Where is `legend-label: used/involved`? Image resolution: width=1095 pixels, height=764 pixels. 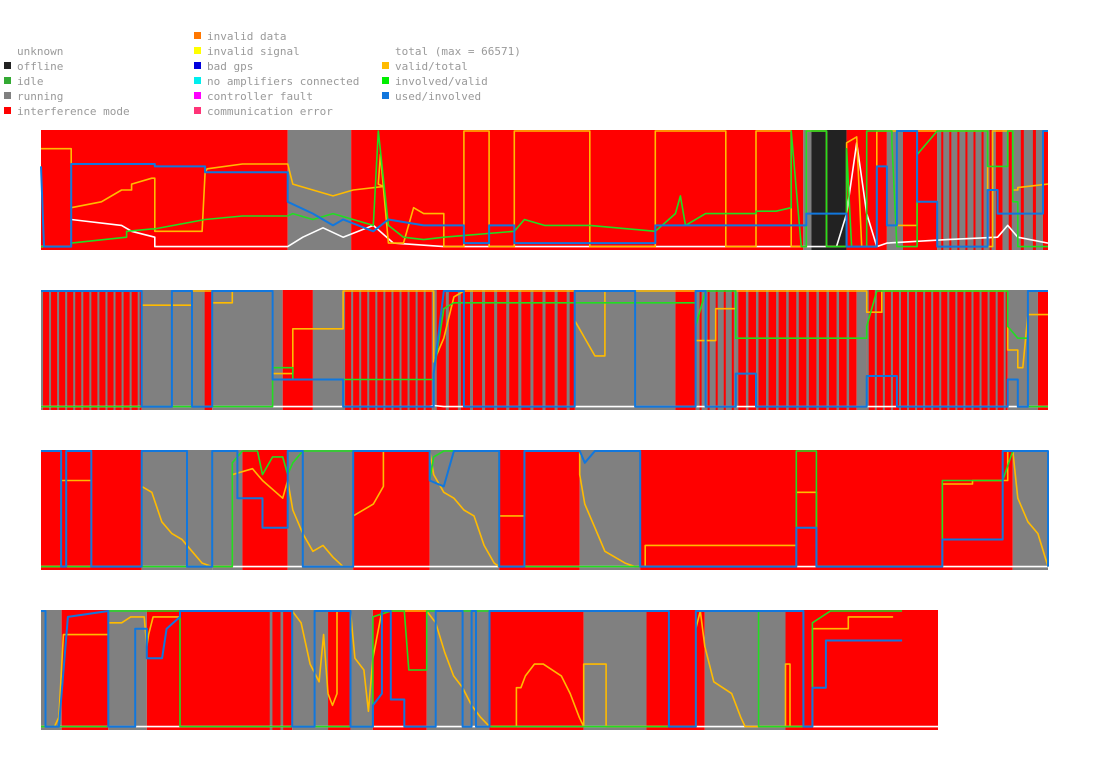
legend-label: used/involved is located at coordinates (438, 96).